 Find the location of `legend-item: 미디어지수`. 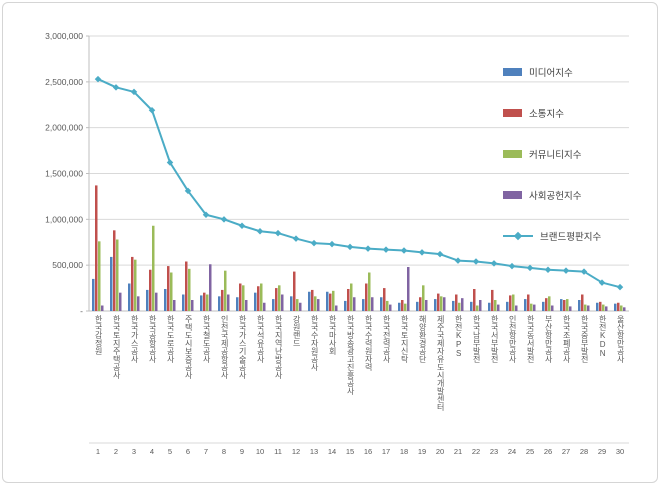

legend-item: 미디어지수 is located at coordinates (552, 72).